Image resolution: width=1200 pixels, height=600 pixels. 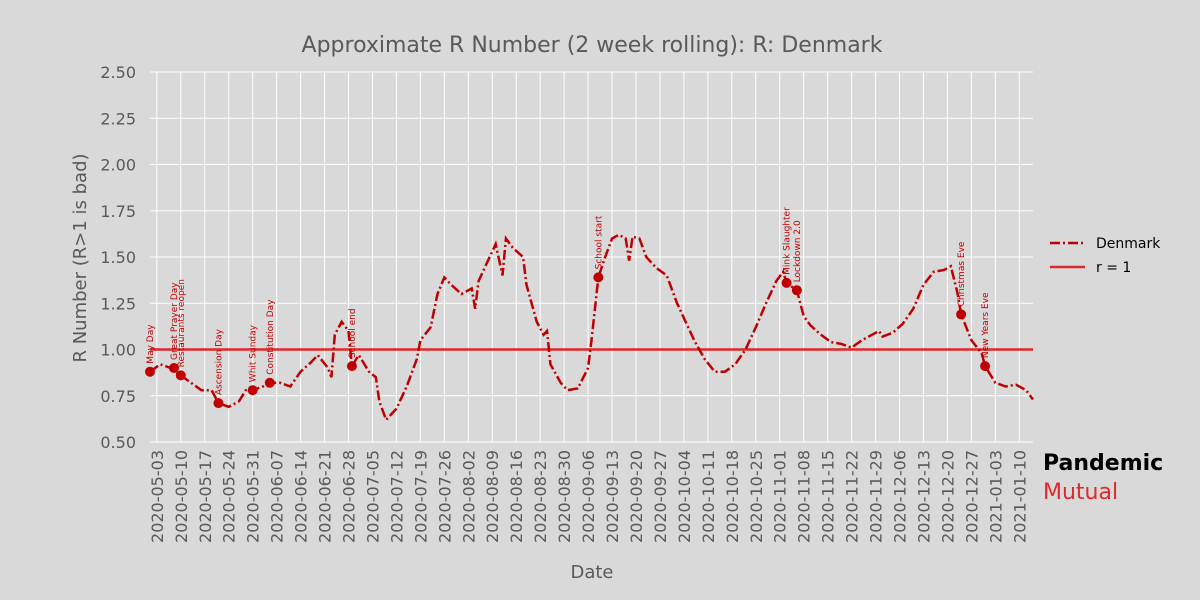 I want to click on x-tick-label: 2020-11-01, so click(x=780, y=496).